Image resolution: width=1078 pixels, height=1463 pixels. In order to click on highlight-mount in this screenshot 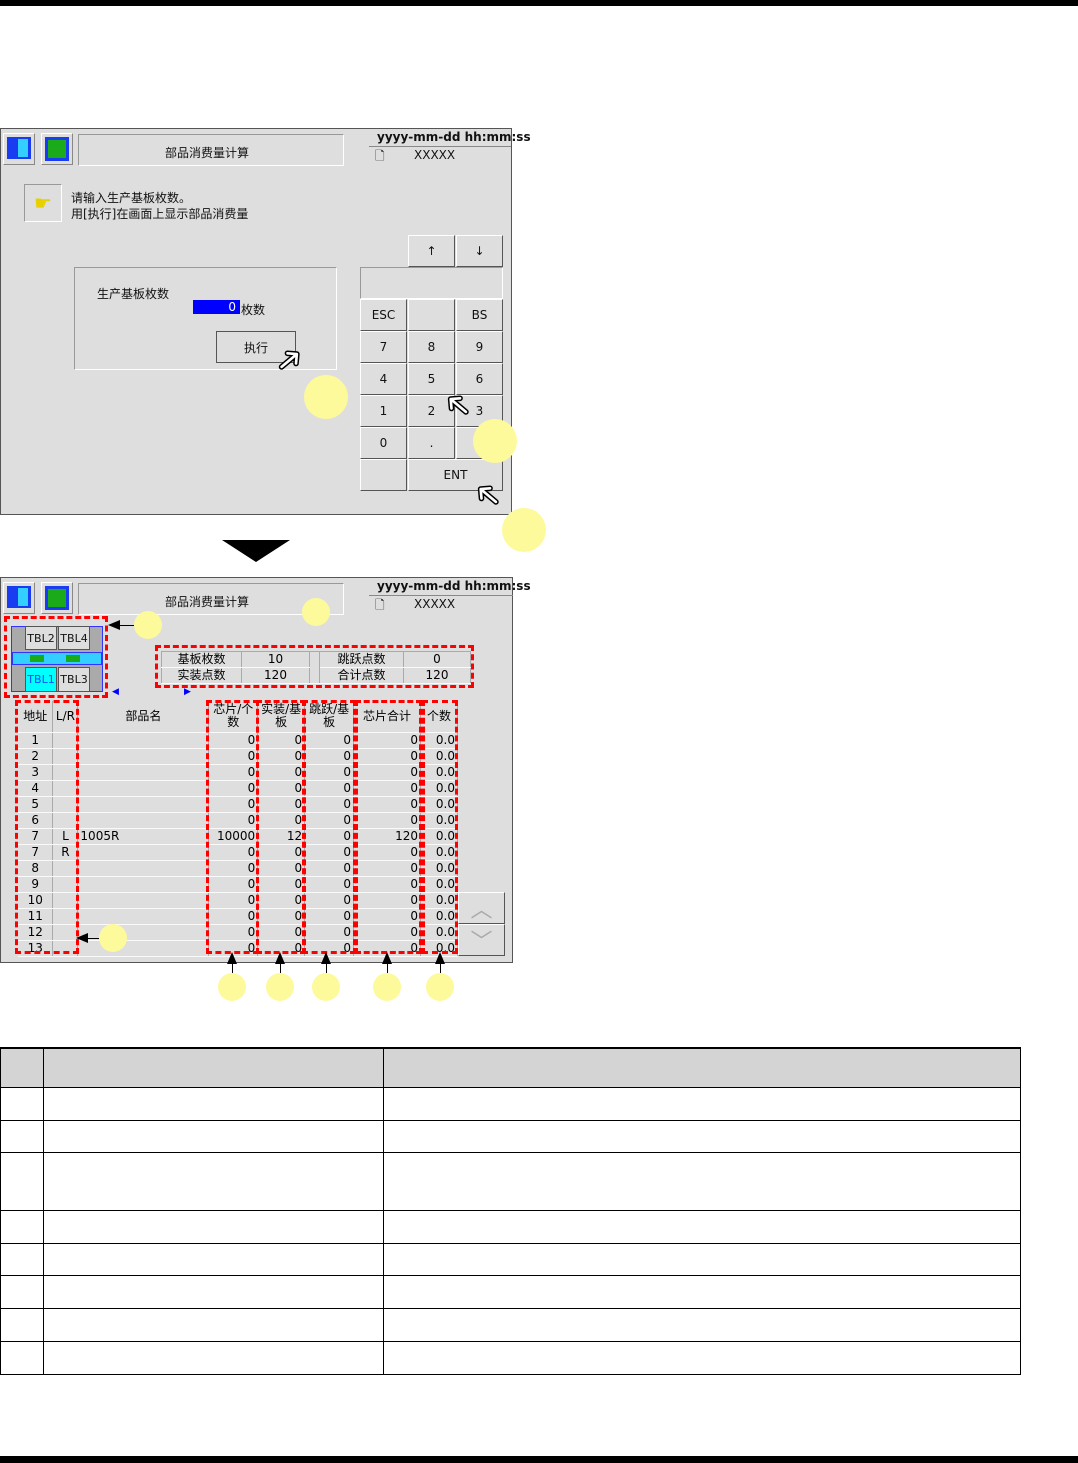, I will do `click(281, 827)`.